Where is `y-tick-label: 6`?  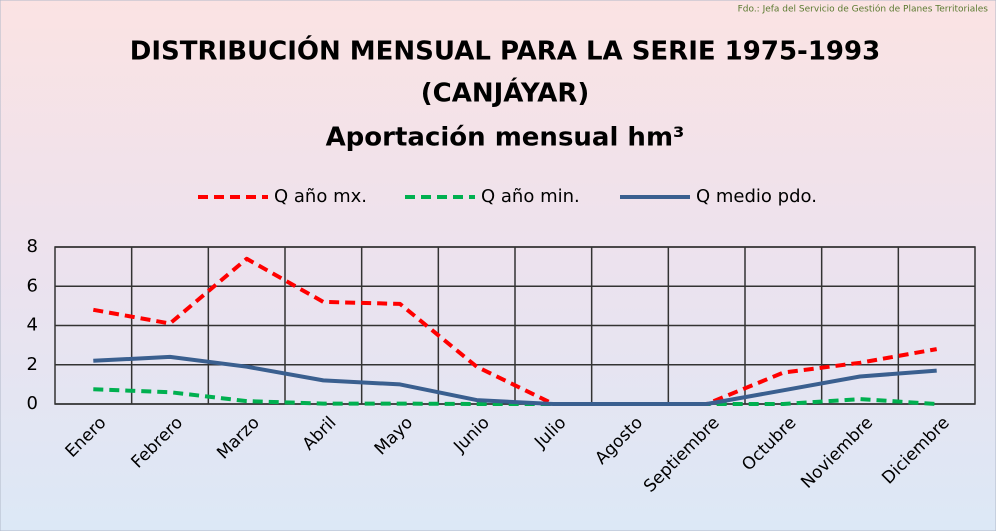 y-tick-label: 6 is located at coordinates (32, 285).